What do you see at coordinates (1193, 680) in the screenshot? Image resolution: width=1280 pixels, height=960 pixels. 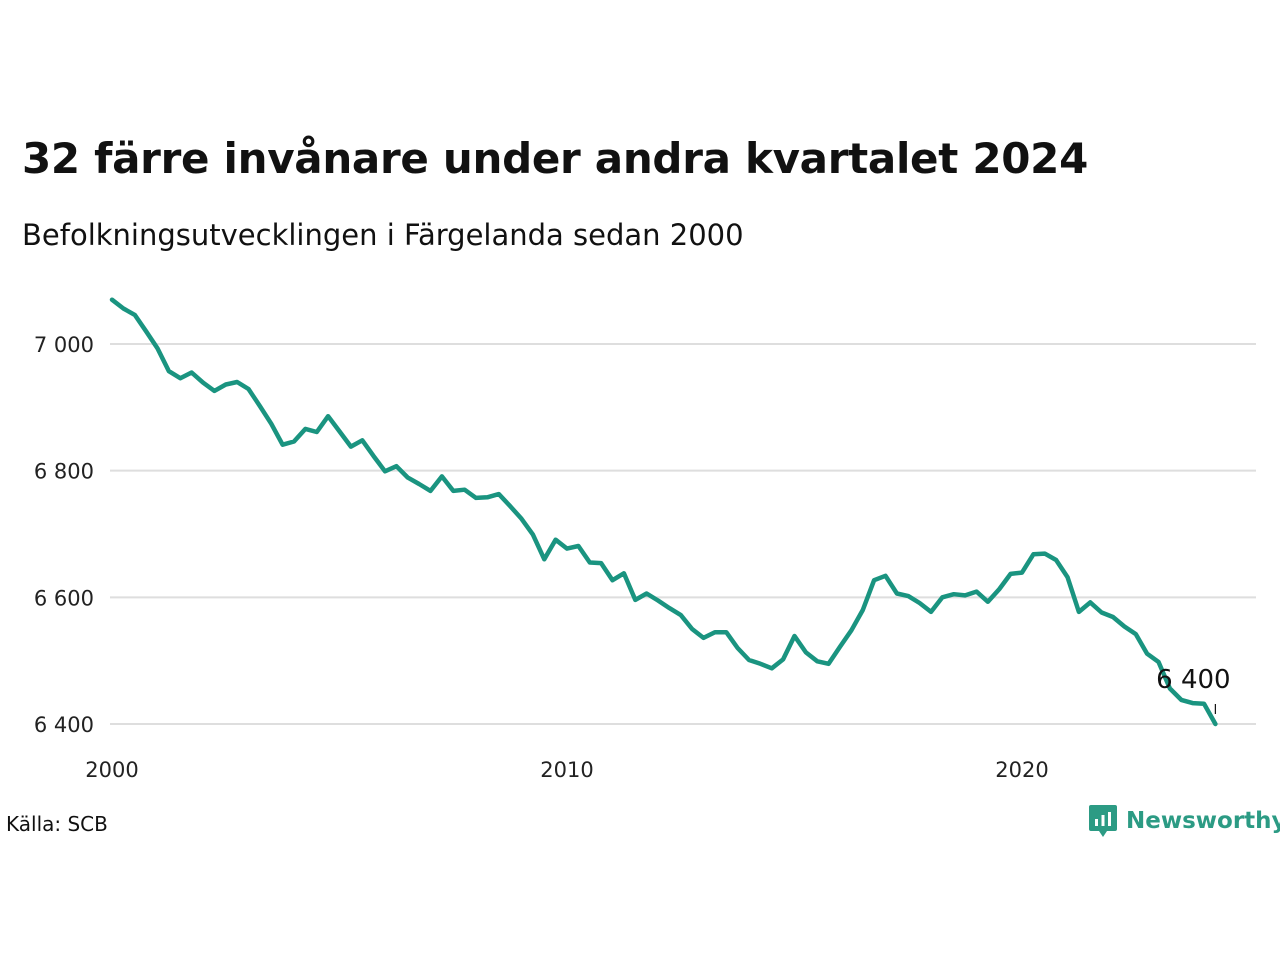 I see `end-value-label: 6 400` at bounding box center [1193, 680].